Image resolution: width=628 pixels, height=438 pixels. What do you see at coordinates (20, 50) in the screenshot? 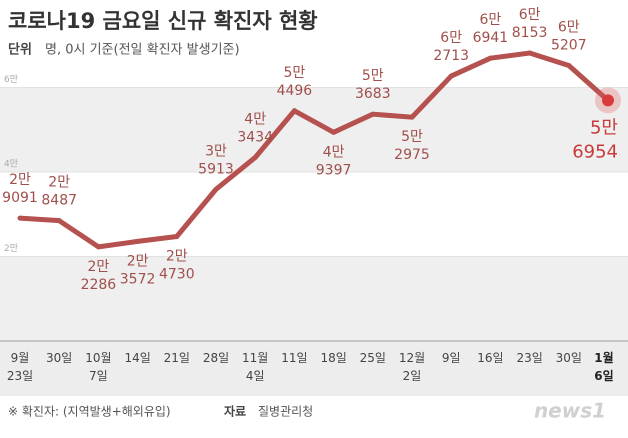
I see `unit-label: 단위` at bounding box center [20, 50].